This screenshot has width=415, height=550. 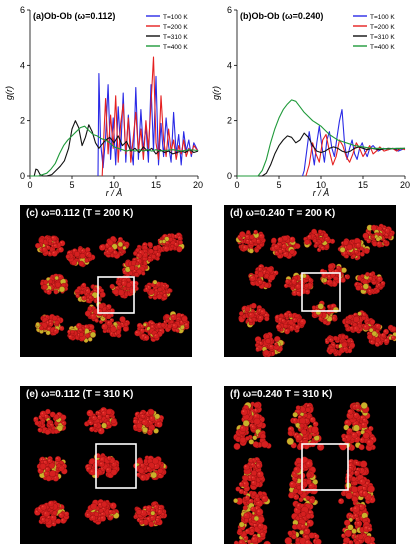 I want to click on plot-b-x-axis-label: r / Å, so click(x=321, y=193).